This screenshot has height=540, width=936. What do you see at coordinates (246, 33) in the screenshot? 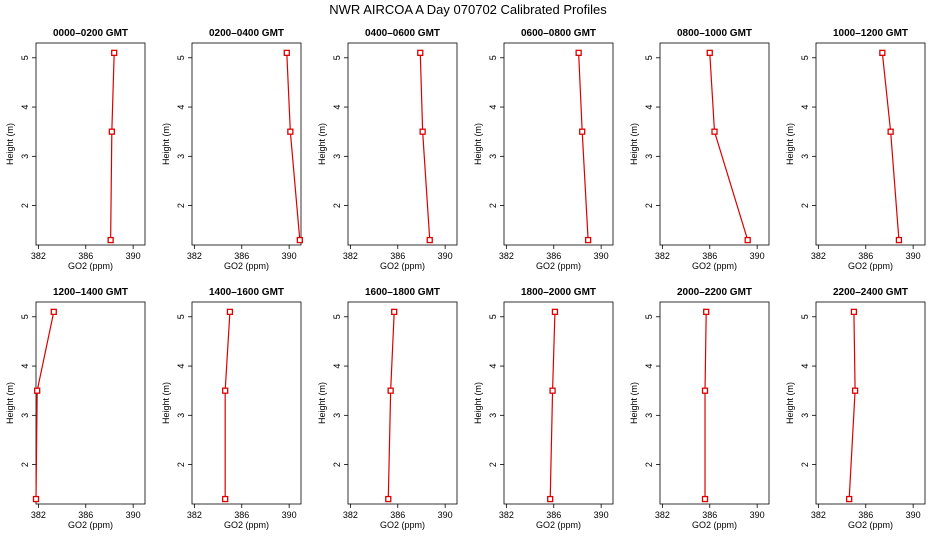
I see `panel-title: 0200–0400 GMT` at bounding box center [246, 33].